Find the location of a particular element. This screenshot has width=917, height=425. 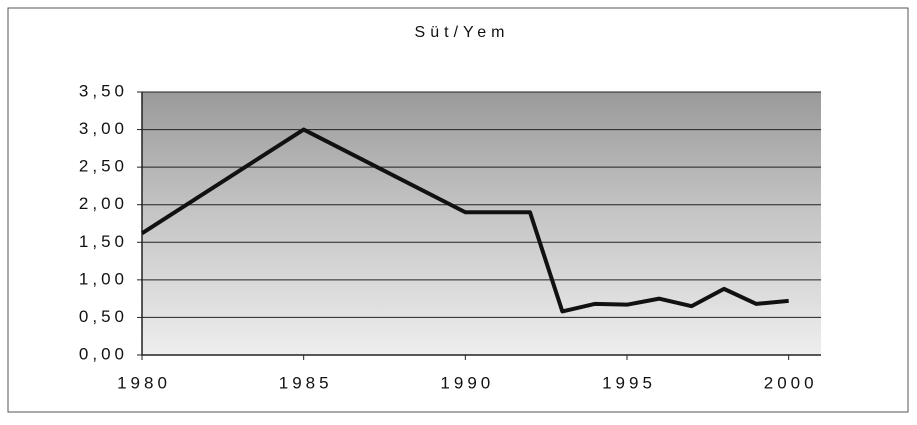

y-tick-label: 0,00 is located at coordinates (103, 353).